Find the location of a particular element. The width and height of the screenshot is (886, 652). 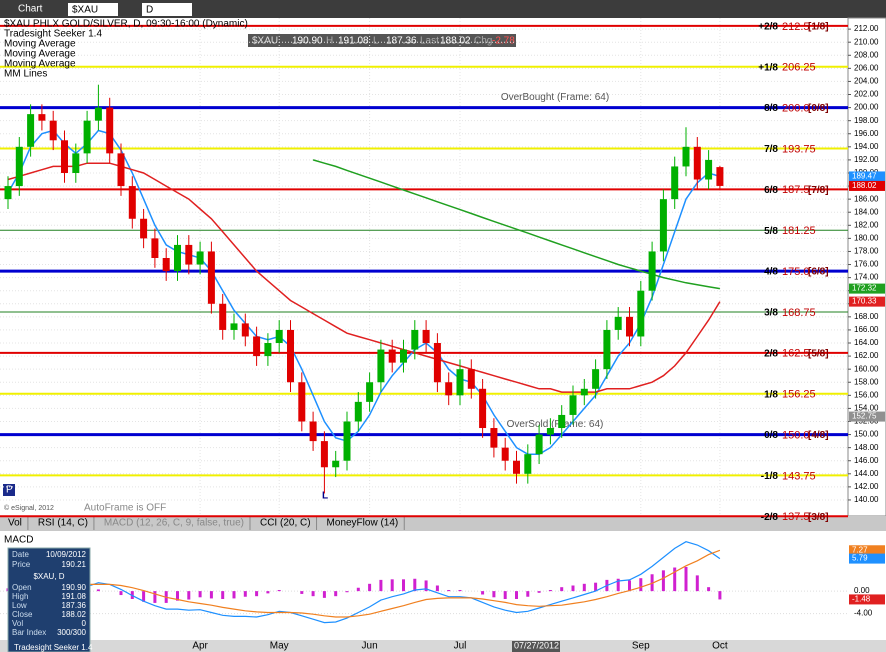

interval-box is located at coordinates (167, 9).